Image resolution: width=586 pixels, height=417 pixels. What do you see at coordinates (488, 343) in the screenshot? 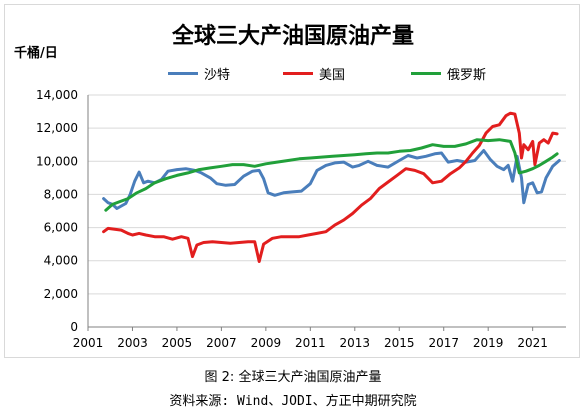
I see `x-tick-label: 2019` at bounding box center [488, 343].